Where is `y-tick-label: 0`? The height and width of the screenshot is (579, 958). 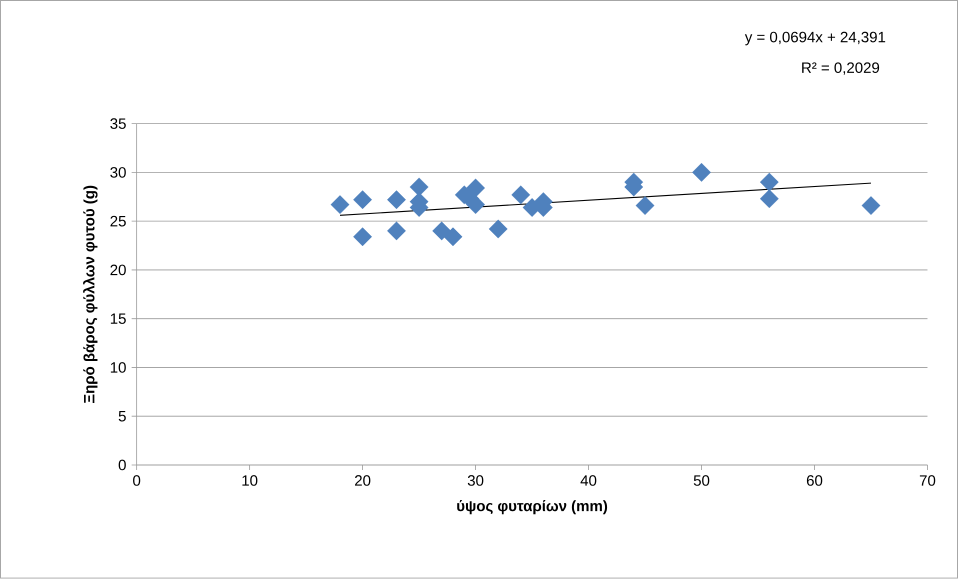
y-tick-label: 0 is located at coordinates (122, 465).